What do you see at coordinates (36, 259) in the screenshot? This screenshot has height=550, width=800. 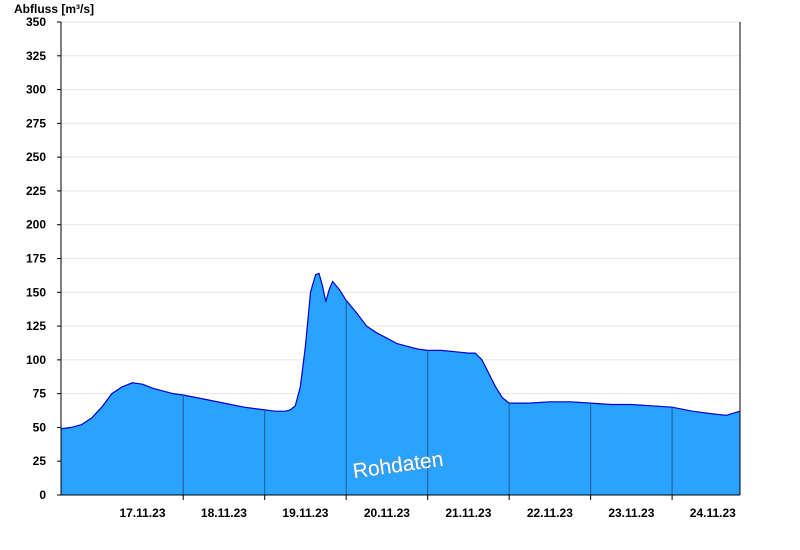 I see `y-tick-label: 175` at bounding box center [36, 259].